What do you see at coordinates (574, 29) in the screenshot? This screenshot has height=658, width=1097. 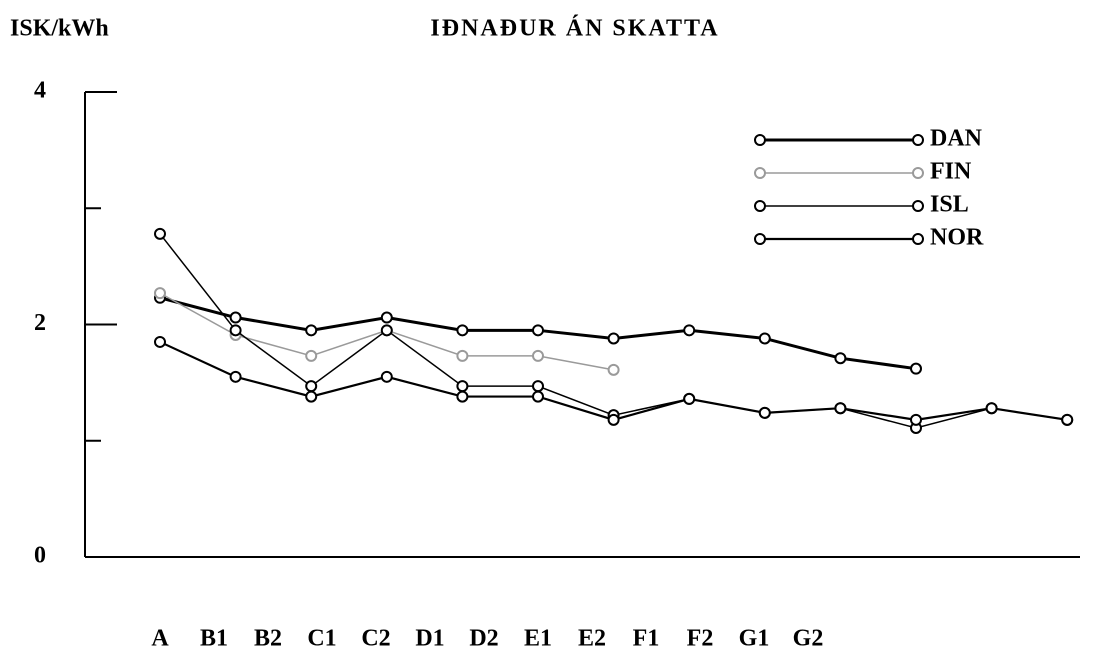 I see `chart-title: IÐNAÐUR ÁN SKATTA` at bounding box center [574, 29].